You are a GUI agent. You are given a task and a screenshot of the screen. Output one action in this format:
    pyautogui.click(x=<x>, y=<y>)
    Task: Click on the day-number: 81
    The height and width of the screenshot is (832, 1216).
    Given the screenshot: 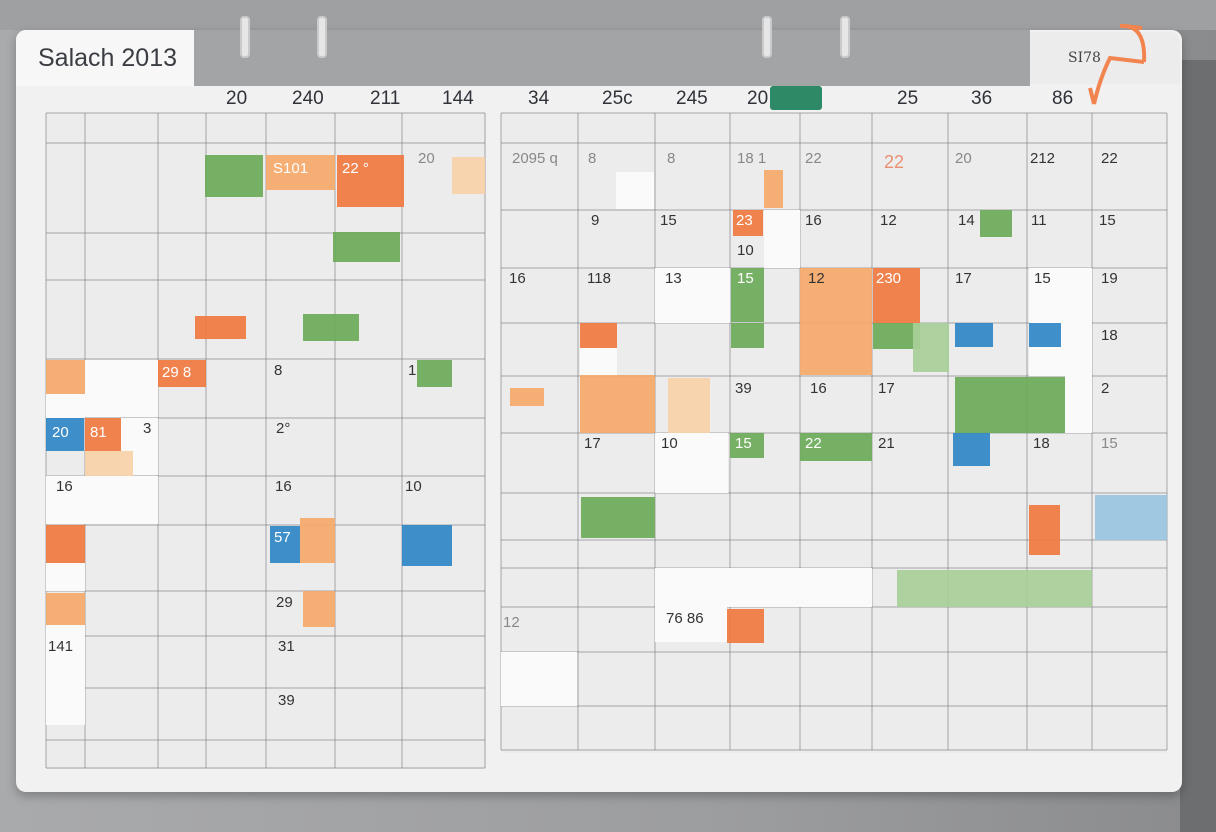 What is the action you would take?
    pyautogui.click(x=98, y=432)
    